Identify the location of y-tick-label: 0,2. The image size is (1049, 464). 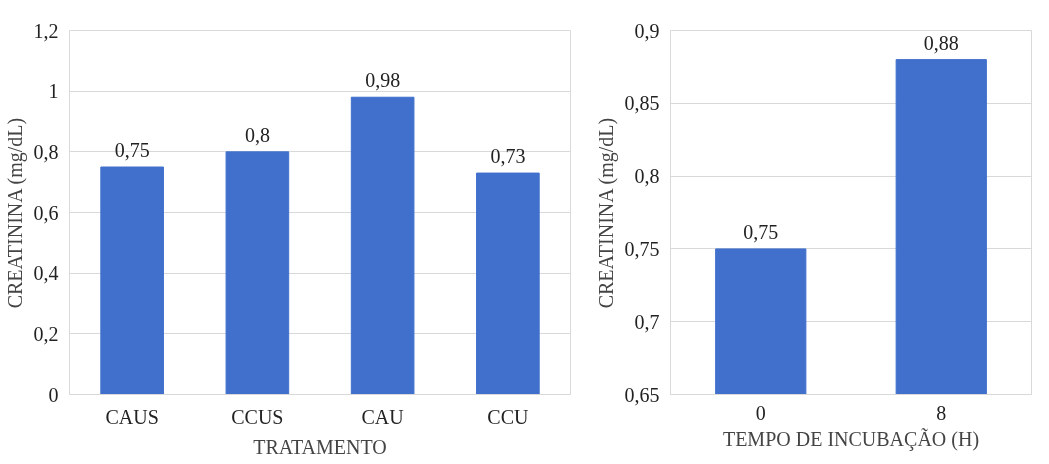
(46, 333).